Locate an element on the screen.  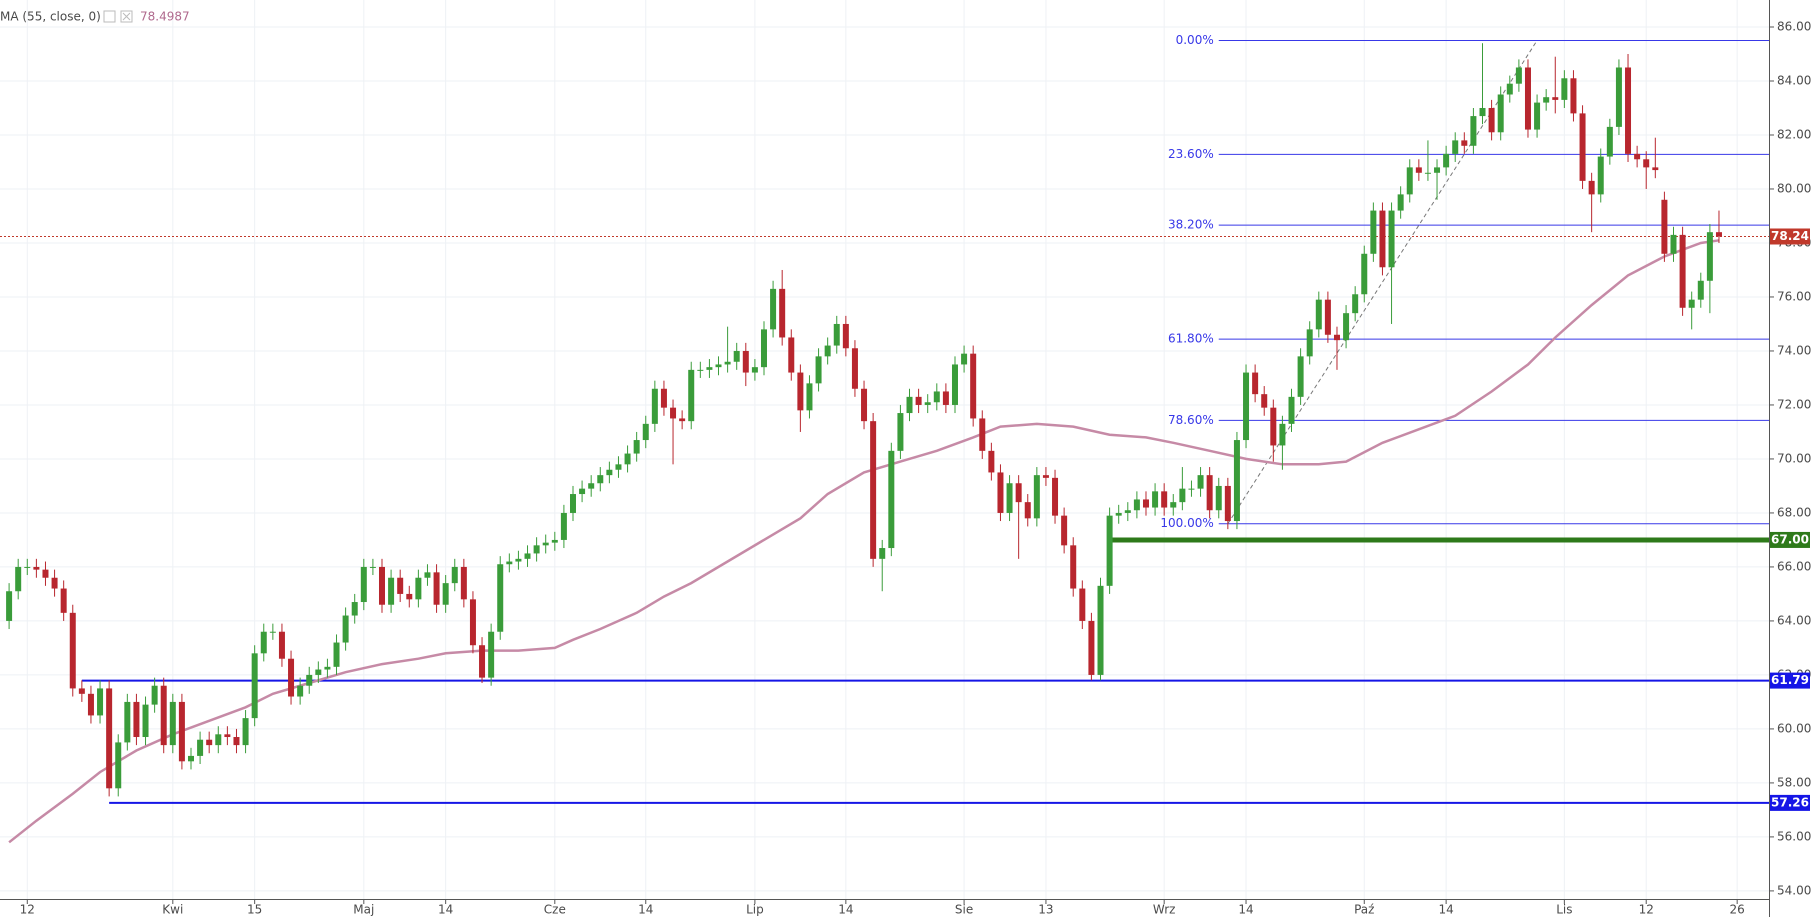
y-tick-label: 84.00 is located at coordinates (1794, 80).